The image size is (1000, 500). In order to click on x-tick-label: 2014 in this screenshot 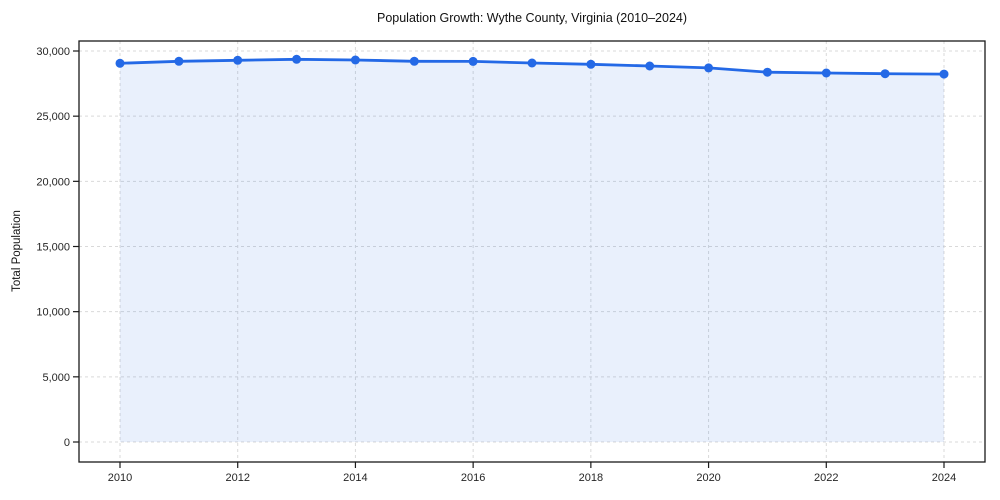, I will do `click(355, 478)`.